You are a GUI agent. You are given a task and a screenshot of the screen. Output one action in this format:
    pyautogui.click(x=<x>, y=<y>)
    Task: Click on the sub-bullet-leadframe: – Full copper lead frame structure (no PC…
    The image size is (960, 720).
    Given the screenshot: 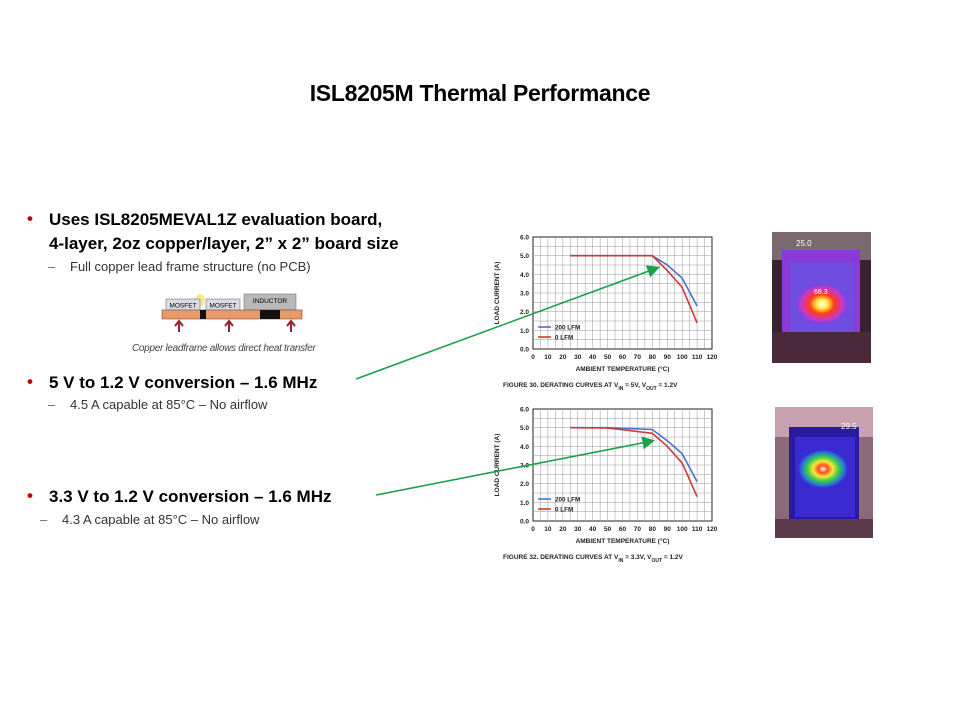 What is the action you would take?
    pyautogui.click(x=179, y=266)
    